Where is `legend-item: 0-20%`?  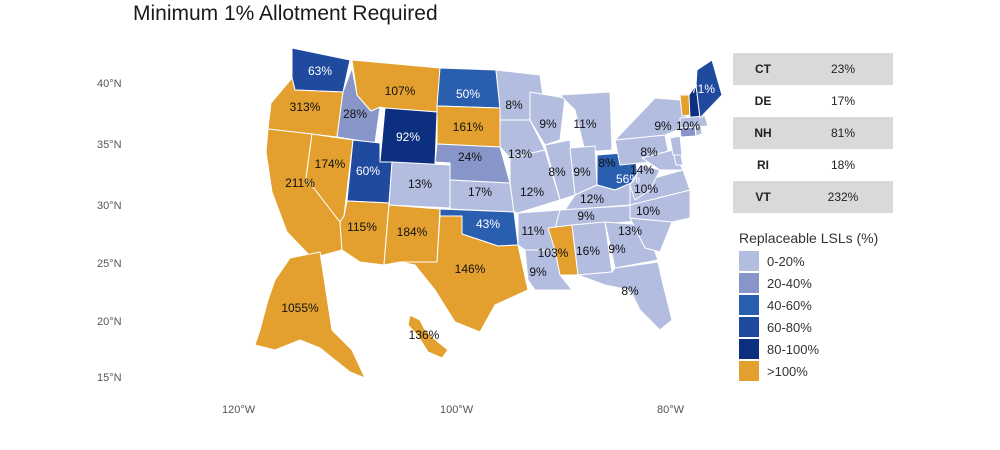 legend-item: 0-20% is located at coordinates (808, 261).